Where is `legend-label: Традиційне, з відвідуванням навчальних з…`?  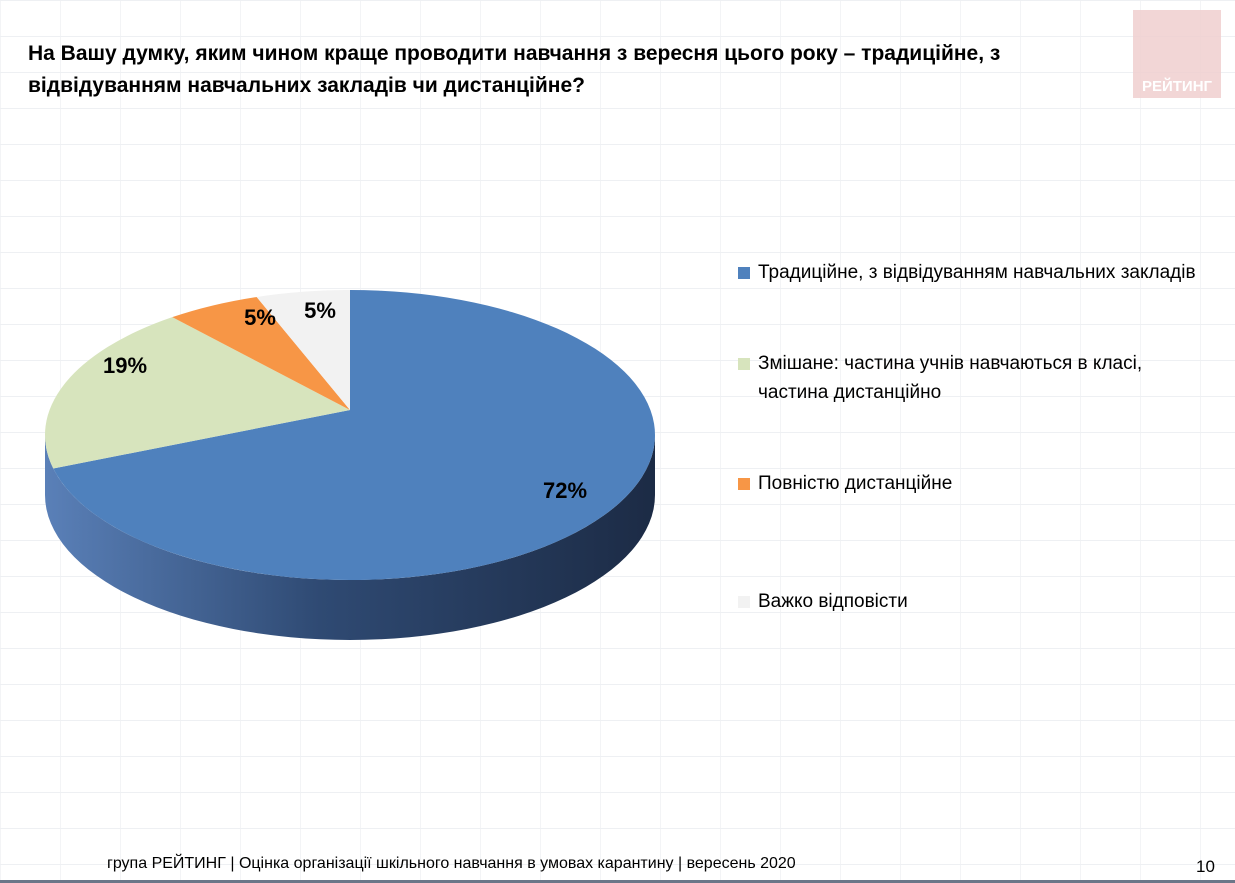 legend-label: Традиційне, з відвідуванням навчальних з… is located at coordinates (977, 272).